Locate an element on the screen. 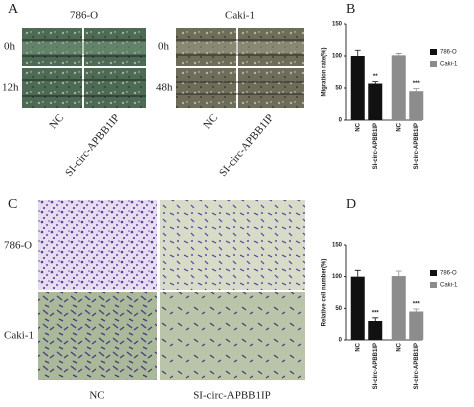 The width and height of the screenshot is (474, 407). significance-label: ** is located at coordinates (375, 77).